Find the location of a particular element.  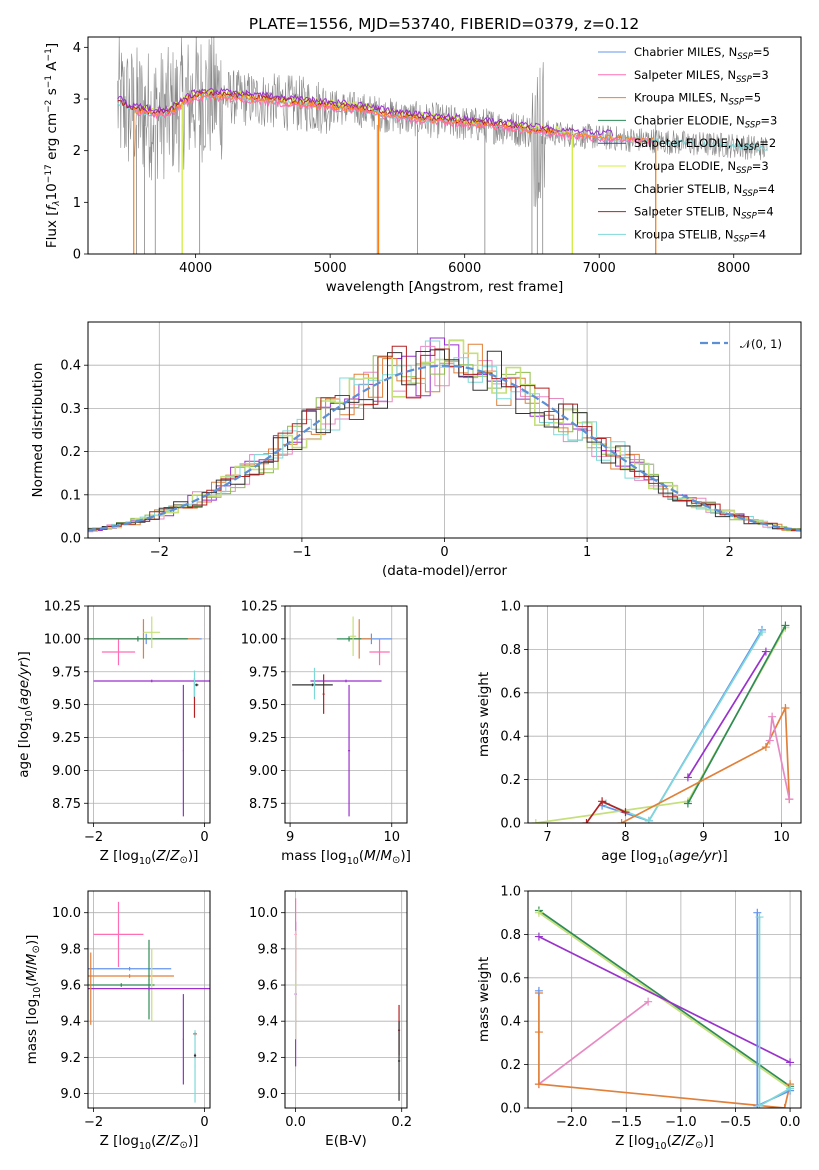

gaussian-curve is located at coordinates (444, 448).